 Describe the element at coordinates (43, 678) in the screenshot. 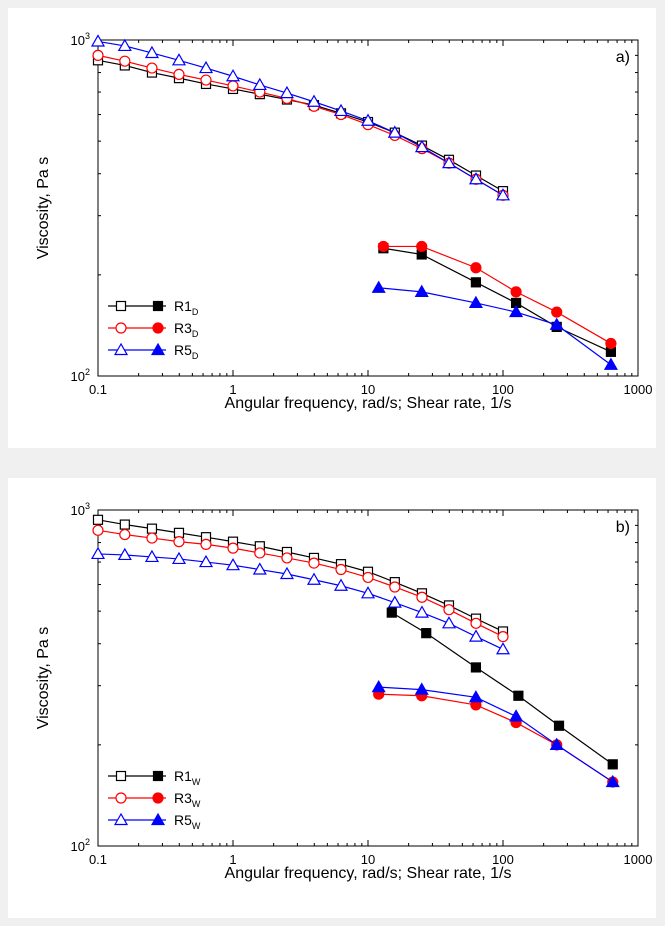

I see `chart-b-y-axis-label: Viscosity, Pa s` at that location.